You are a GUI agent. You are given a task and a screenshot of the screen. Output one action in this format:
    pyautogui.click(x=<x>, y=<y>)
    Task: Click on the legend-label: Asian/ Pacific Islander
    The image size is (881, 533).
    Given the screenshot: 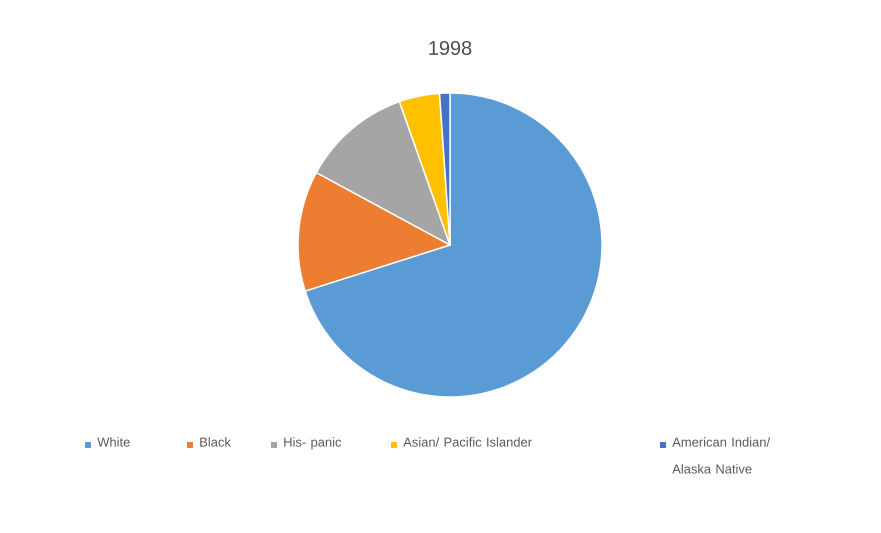 What is the action you would take?
    pyautogui.click(x=467, y=442)
    